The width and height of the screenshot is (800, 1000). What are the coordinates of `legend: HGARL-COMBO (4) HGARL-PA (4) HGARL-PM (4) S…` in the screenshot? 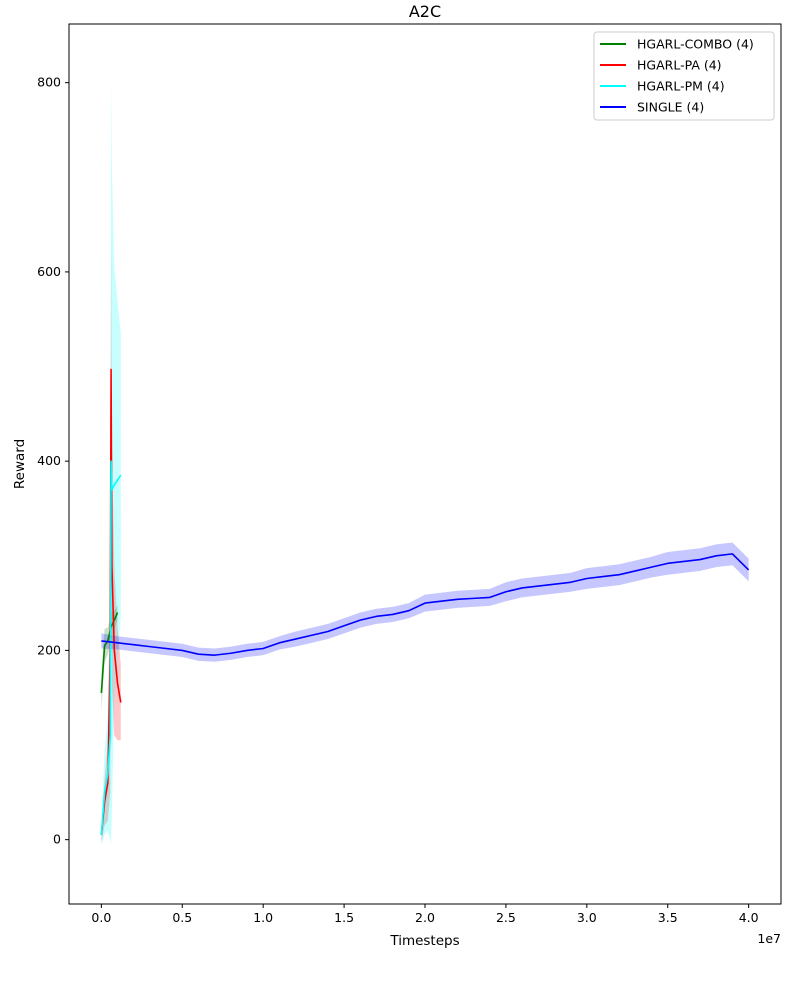 It's located at (684, 76).